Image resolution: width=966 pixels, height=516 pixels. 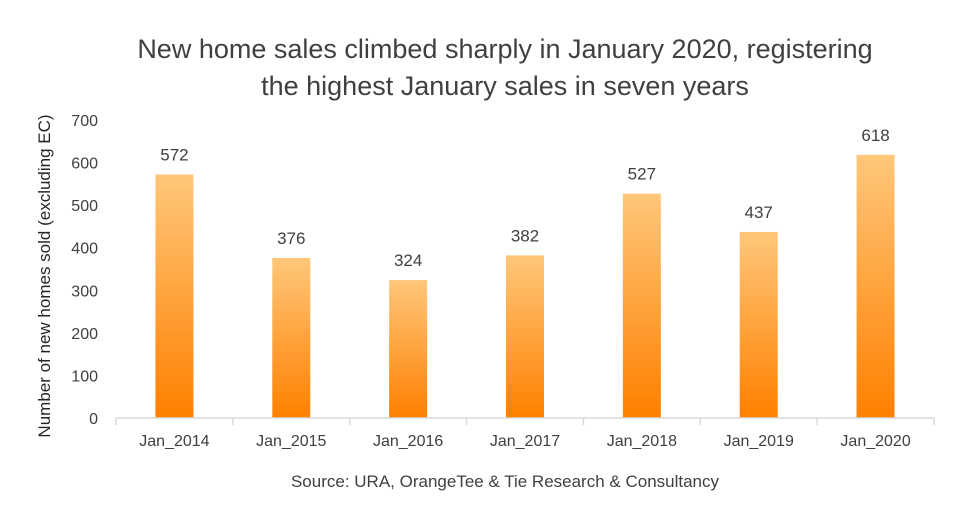 I want to click on bar-Jan_2015, so click(x=291, y=337).